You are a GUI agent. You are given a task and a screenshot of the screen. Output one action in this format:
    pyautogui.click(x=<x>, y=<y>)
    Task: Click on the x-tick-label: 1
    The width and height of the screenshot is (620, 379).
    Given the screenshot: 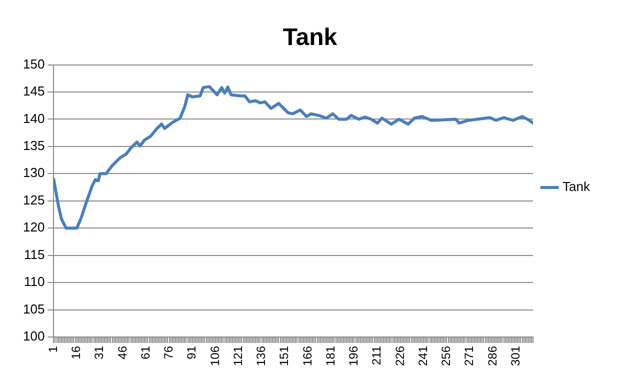 What is the action you would take?
    pyautogui.click(x=53, y=349)
    